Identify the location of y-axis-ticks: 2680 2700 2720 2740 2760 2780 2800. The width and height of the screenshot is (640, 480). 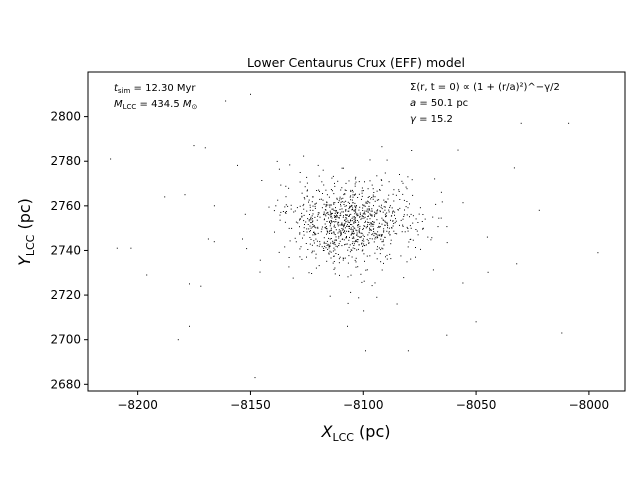
(69, 250).